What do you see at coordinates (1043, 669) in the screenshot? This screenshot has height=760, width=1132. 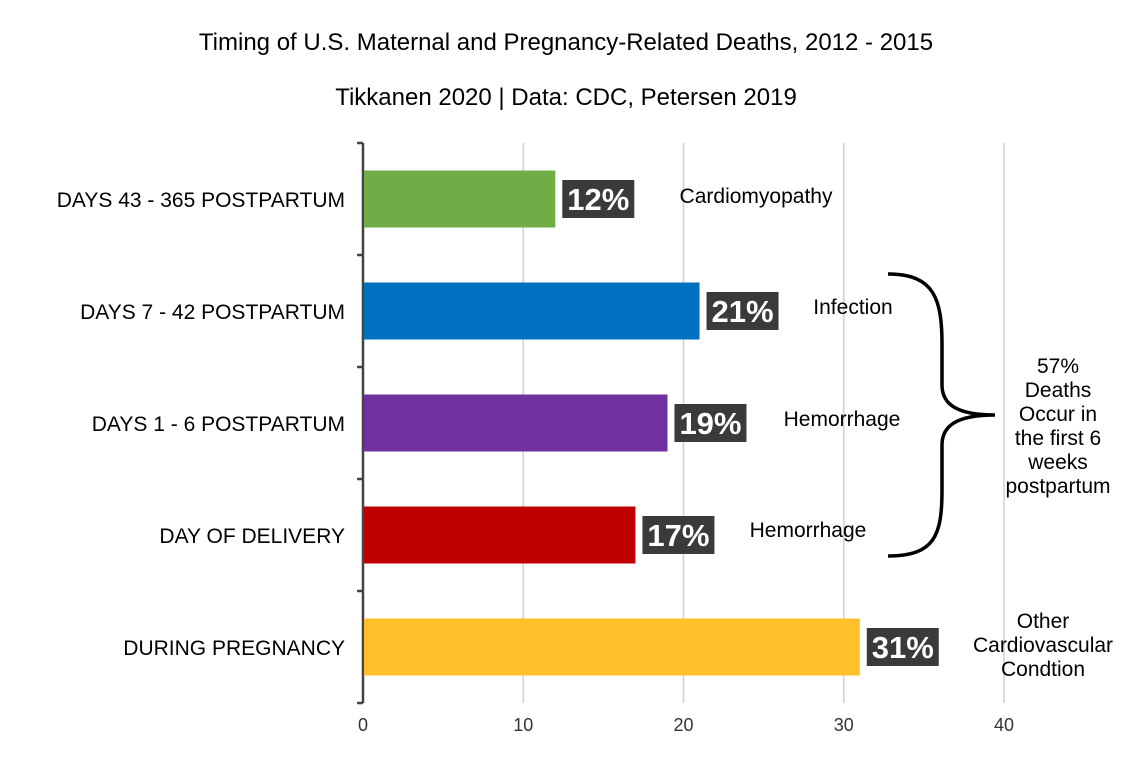 I see `annotation-4-line-2: Condtion` at bounding box center [1043, 669].